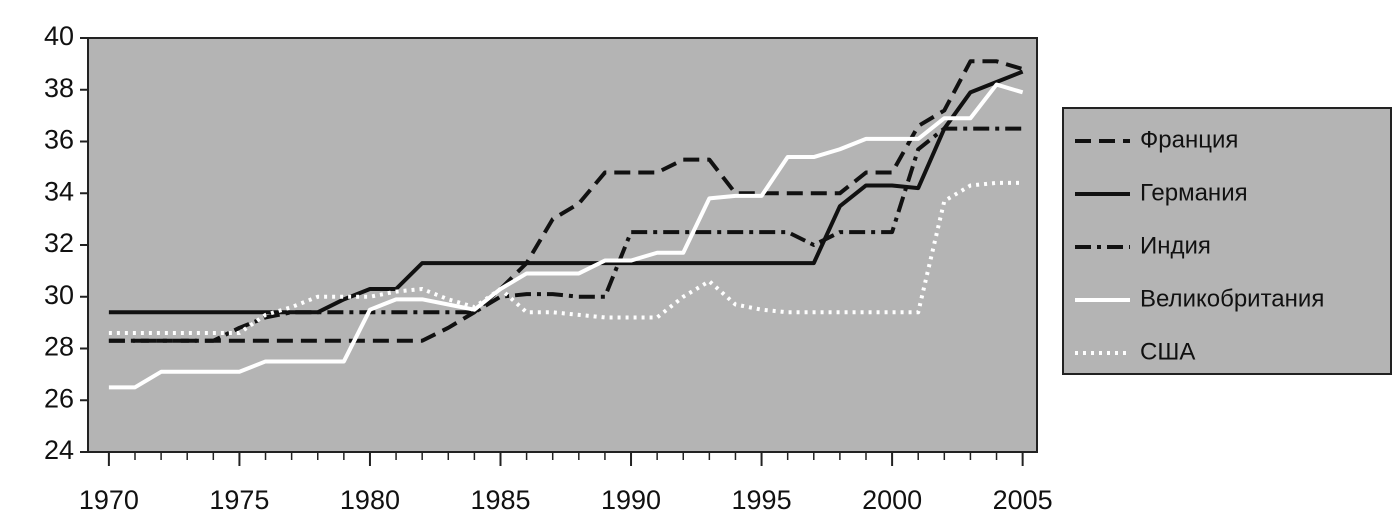 The width and height of the screenshot is (1397, 531). What do you see at coordinates (892, 500) in the screenshot?
I see `x-tick-label: 2000` at bounding box center [892, 500].